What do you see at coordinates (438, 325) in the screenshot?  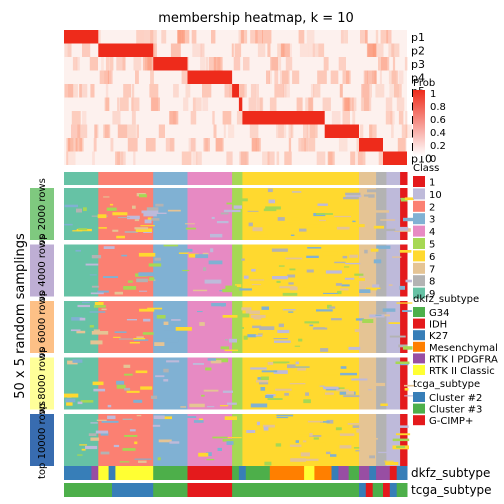 I see `dkfz-legend-label: IDH` at bounding box center [438, 325].